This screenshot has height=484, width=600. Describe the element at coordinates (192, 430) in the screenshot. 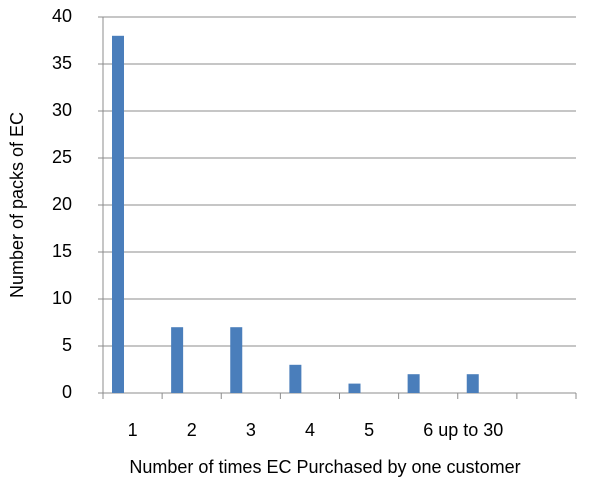

I see `x-tick-label: 2` at that location.